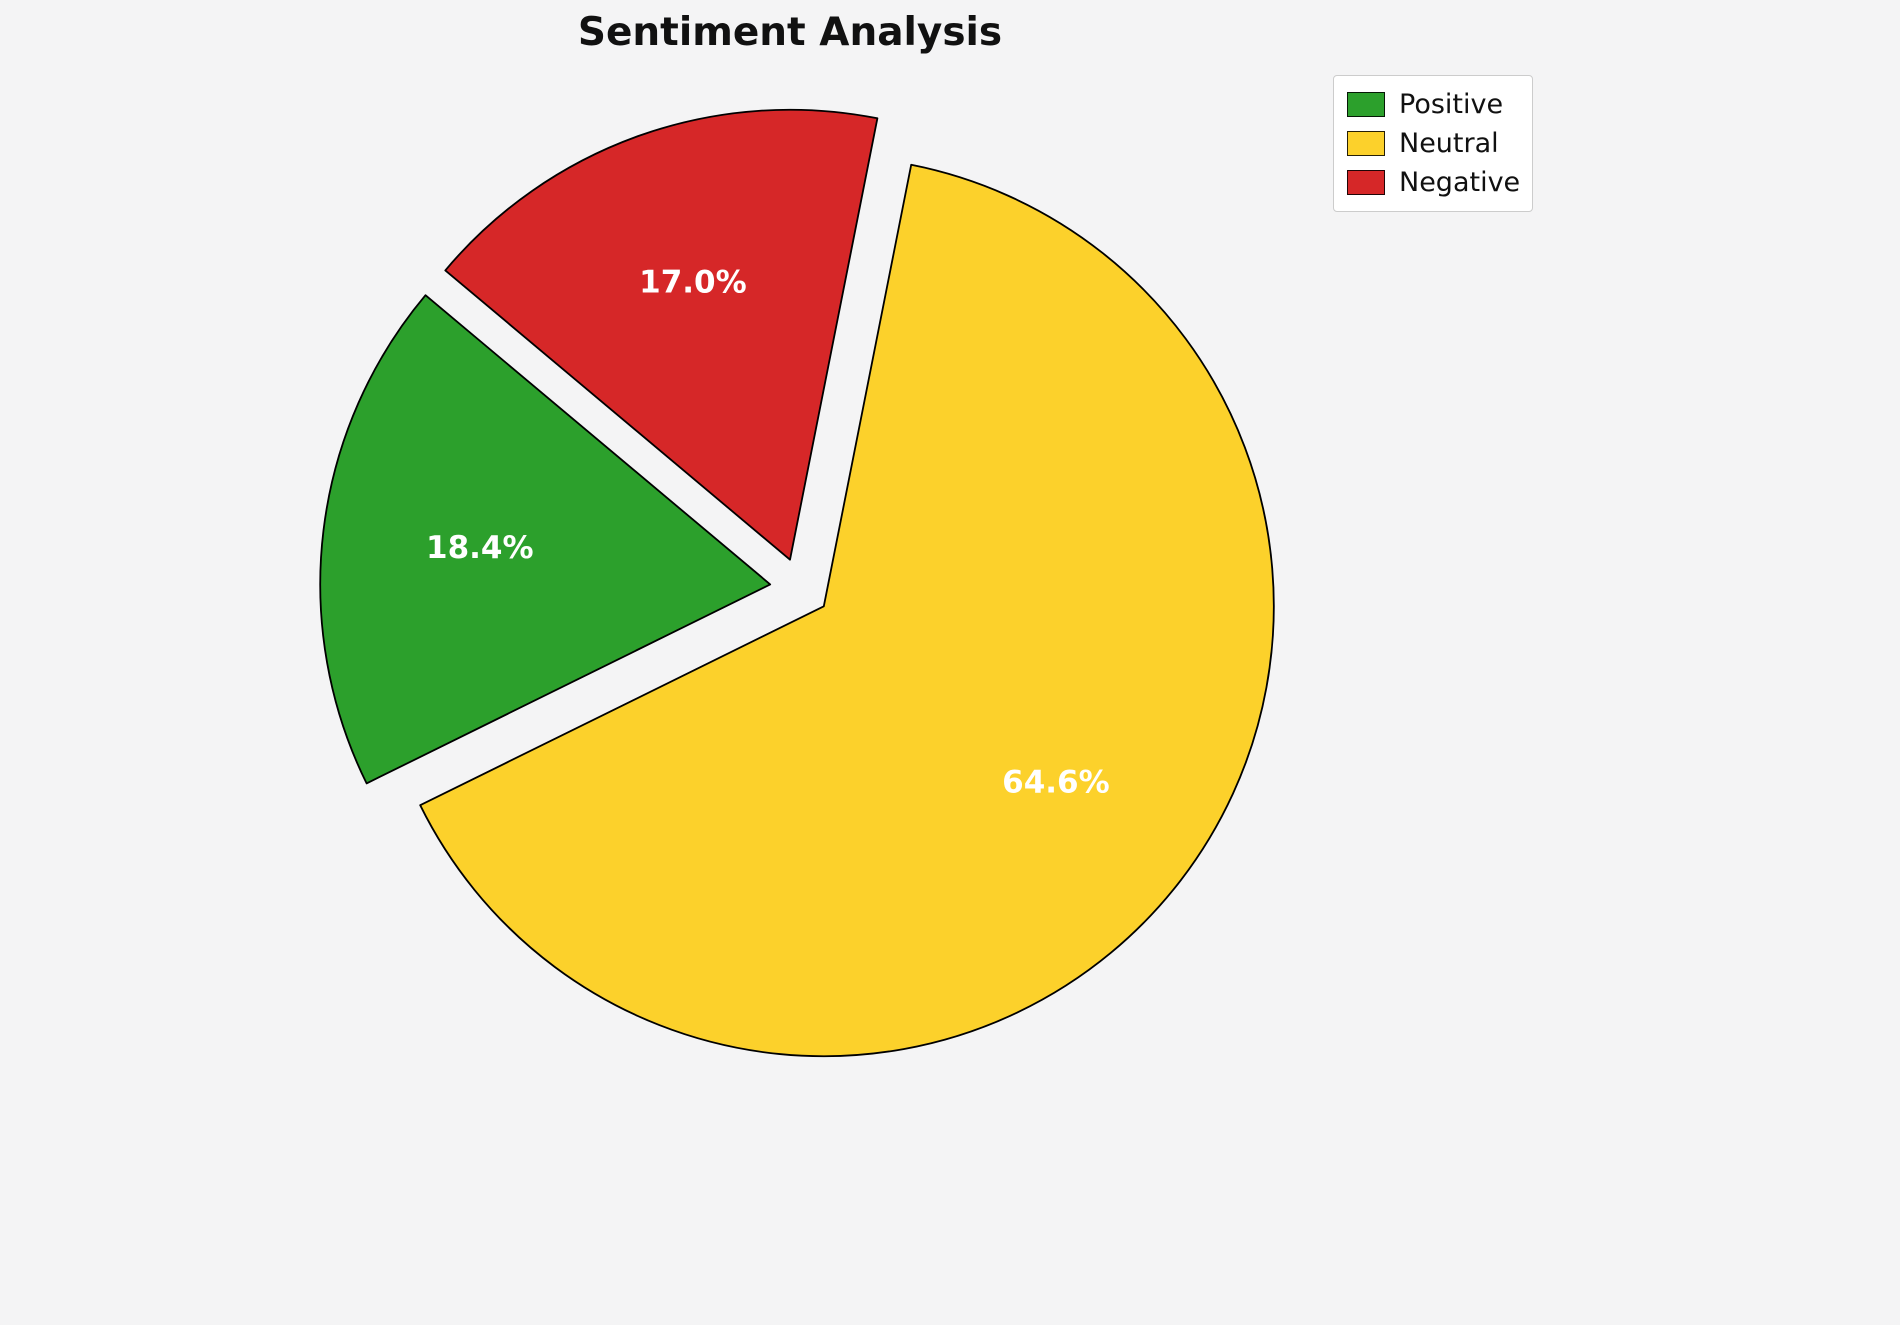  I want to click on legend-item-negative: Negative, so click(1434, 182).